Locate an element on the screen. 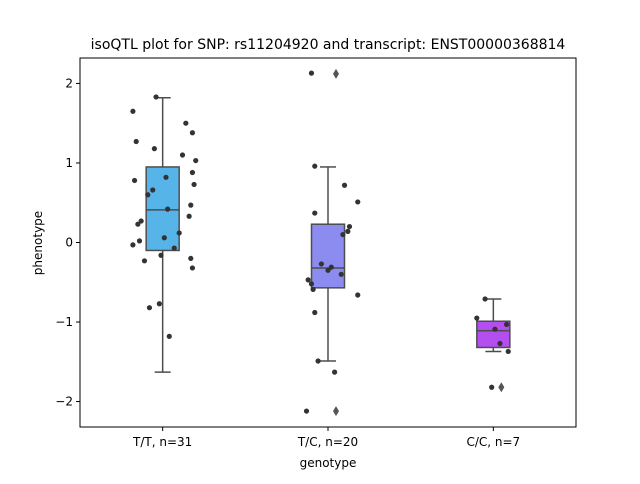 The height and width of the screenshot is (484, 640). y-tick-label: 2 is located at coordinates (69, 83).